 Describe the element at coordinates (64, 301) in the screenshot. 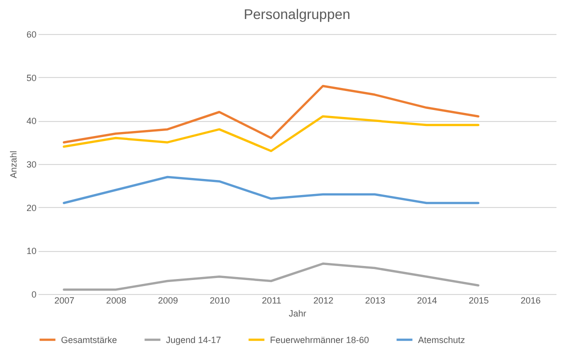

I see `x-tick-label: 2007` at that location.